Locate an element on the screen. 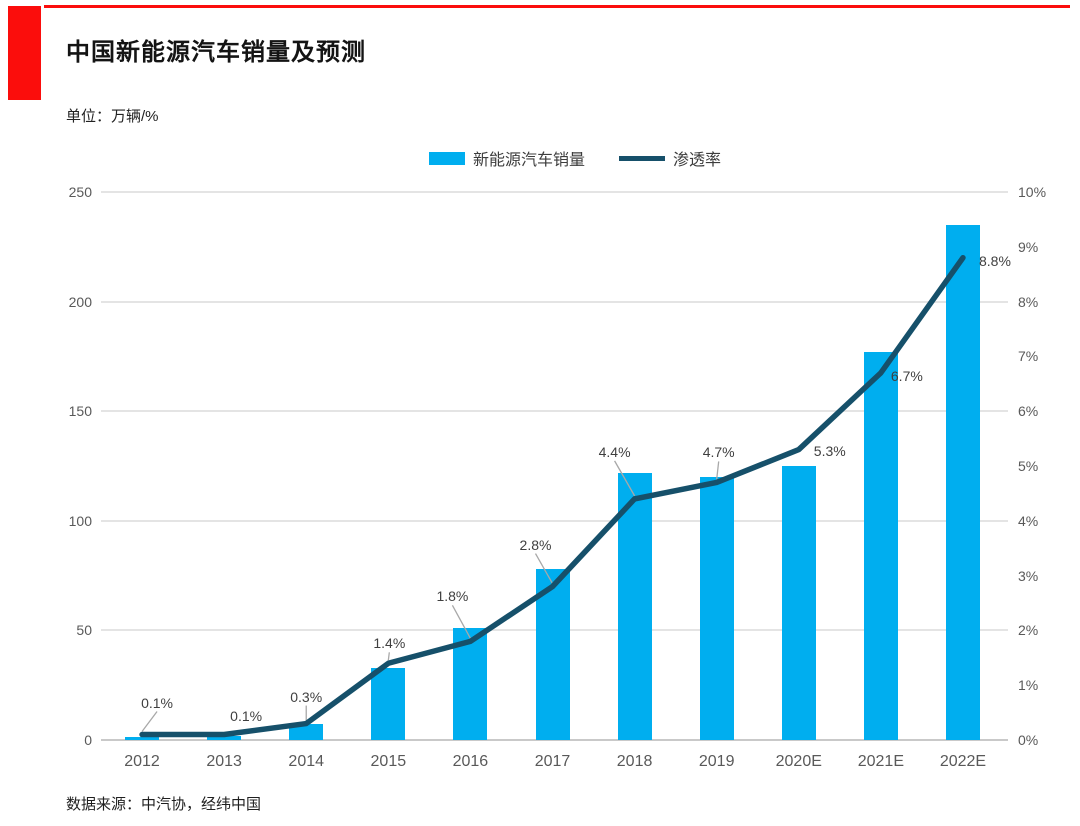  right-axis-tick: 5% is located at coordinates (1028, 466).